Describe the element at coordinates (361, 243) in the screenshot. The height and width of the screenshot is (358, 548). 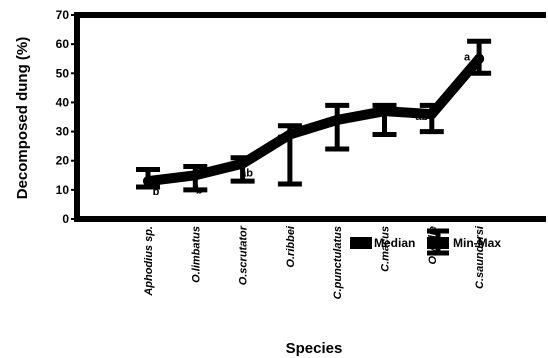
I see `legend-median-swatch` at that location.